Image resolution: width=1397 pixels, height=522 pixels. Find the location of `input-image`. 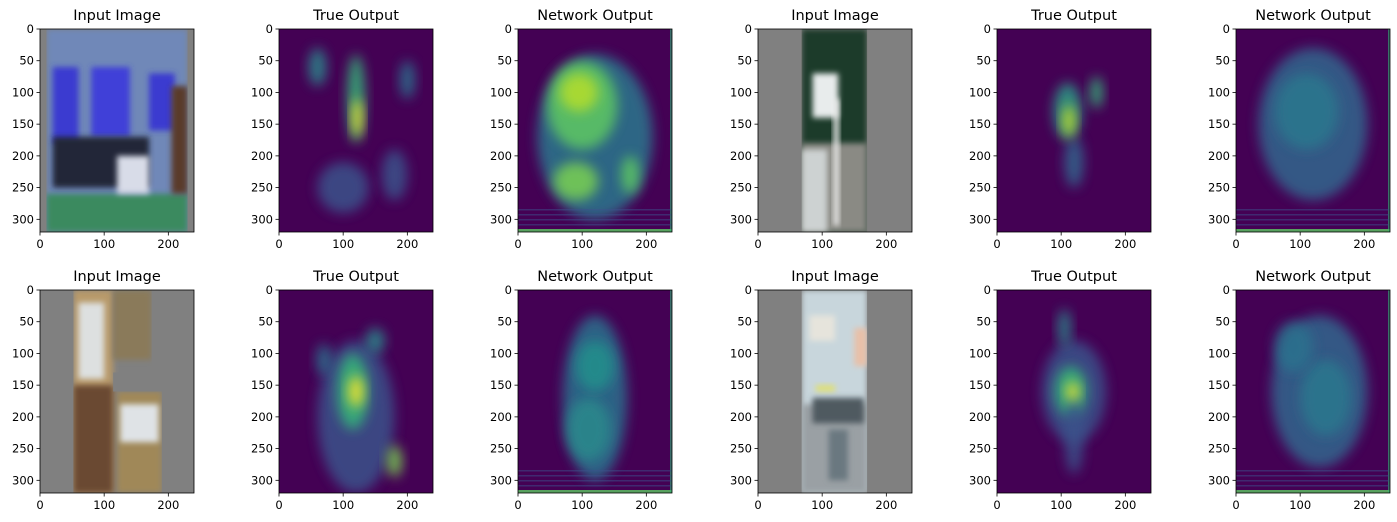

input-image is located at coordinates (835, 130).